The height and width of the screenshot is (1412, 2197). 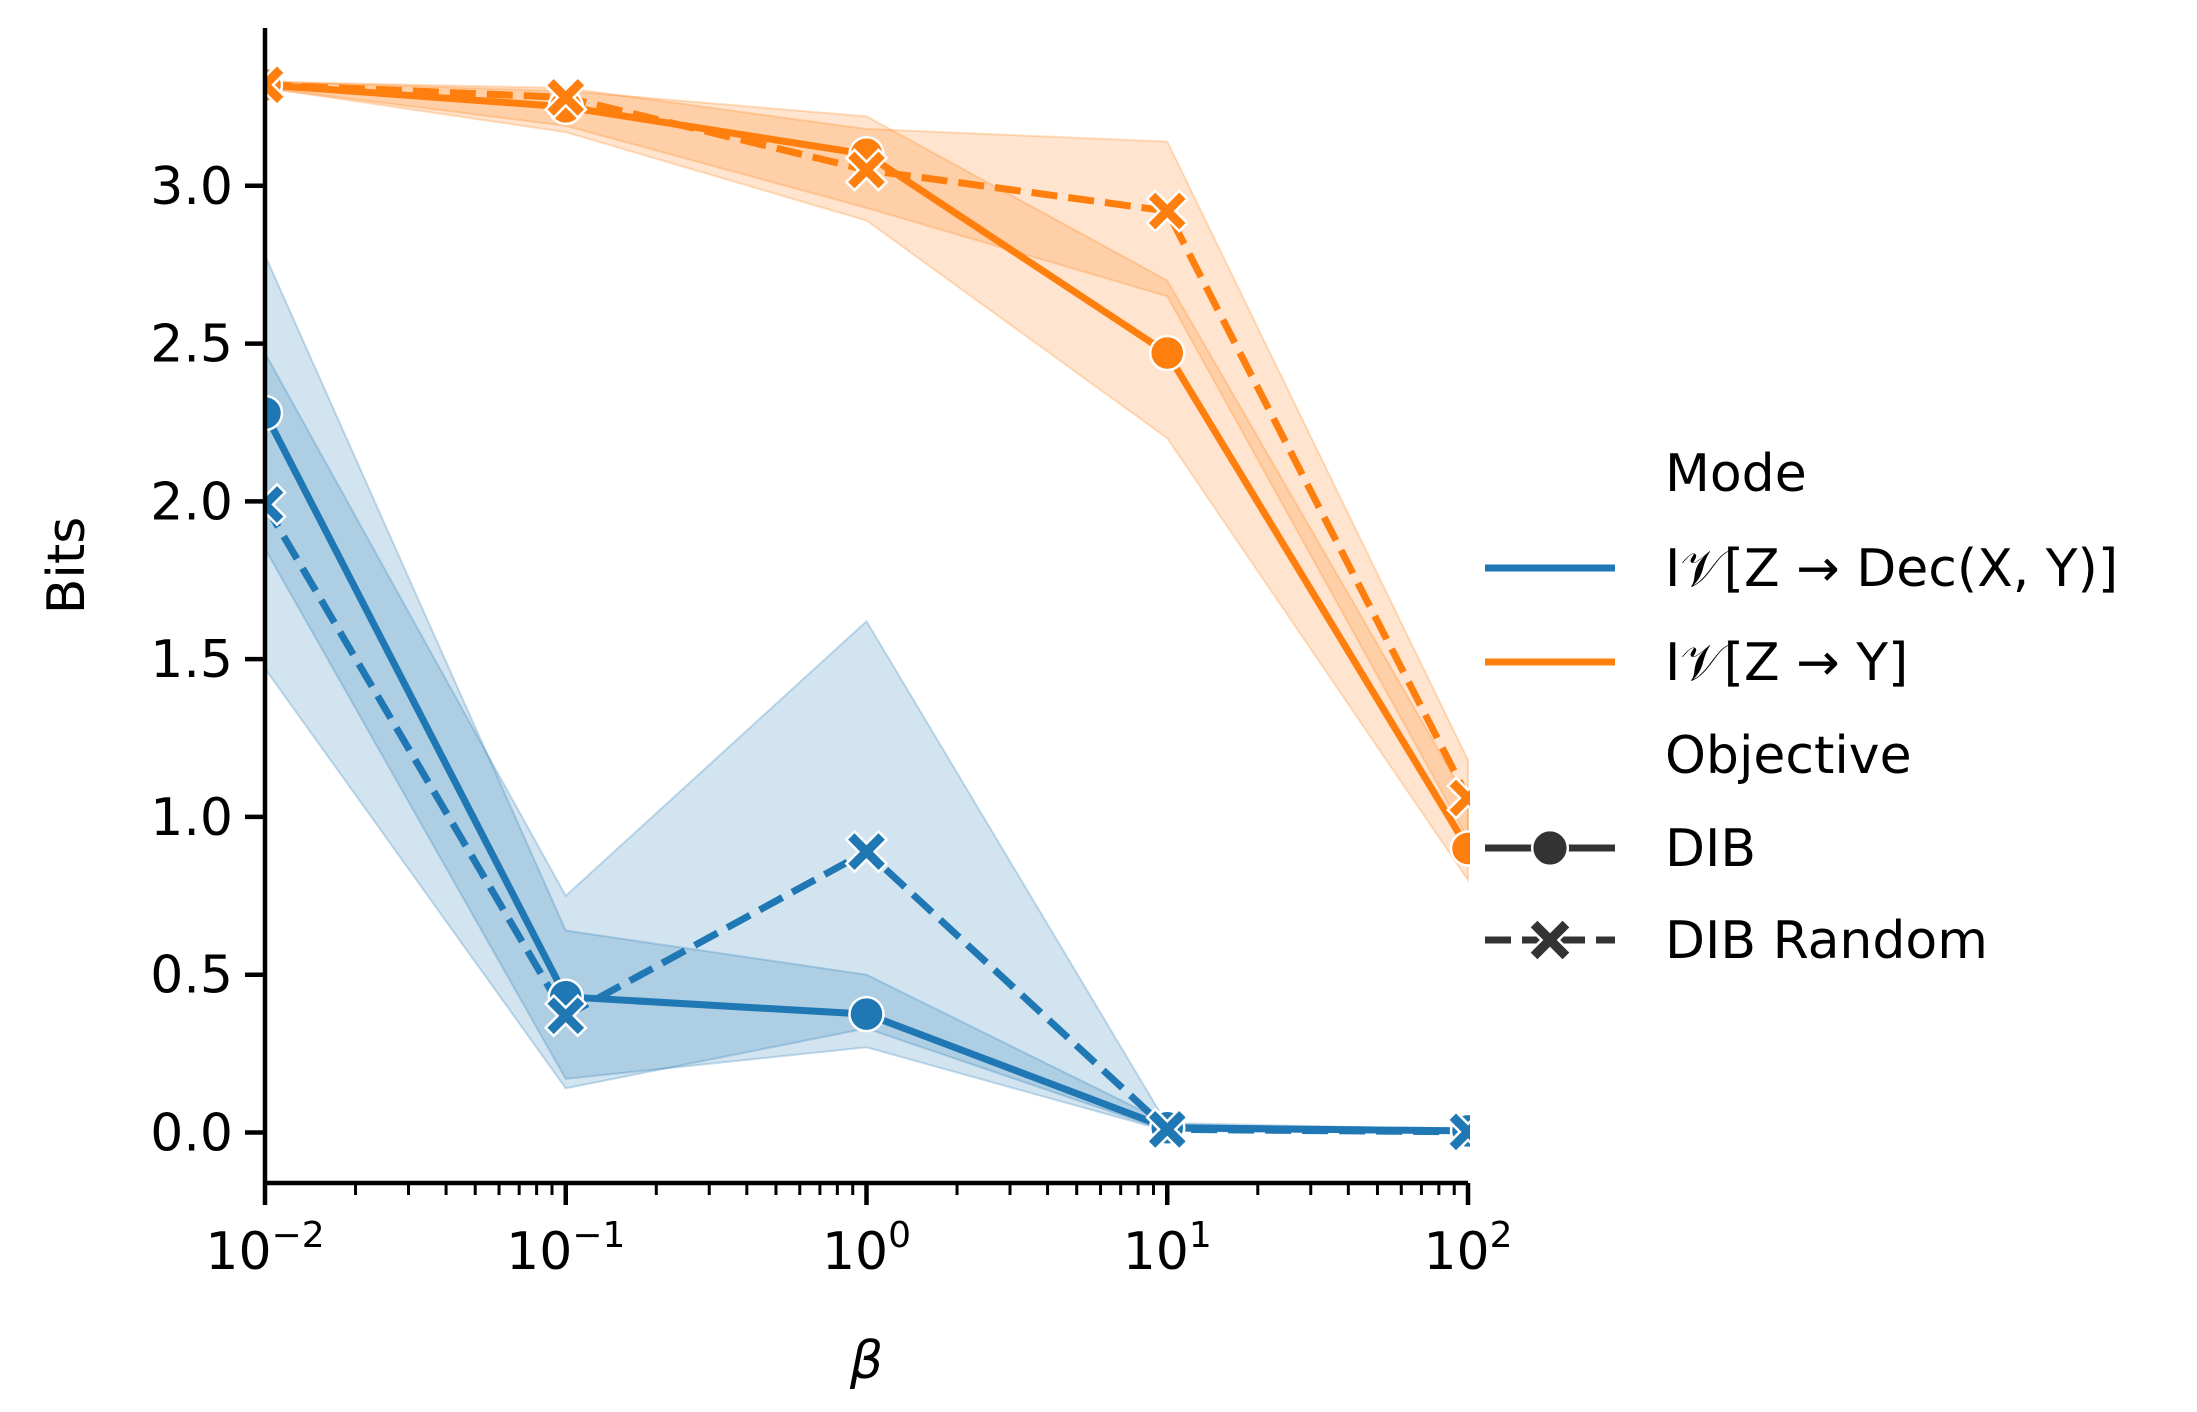 I want to click on y-tick-label-3: 1.5, so click(x=191, y=660).